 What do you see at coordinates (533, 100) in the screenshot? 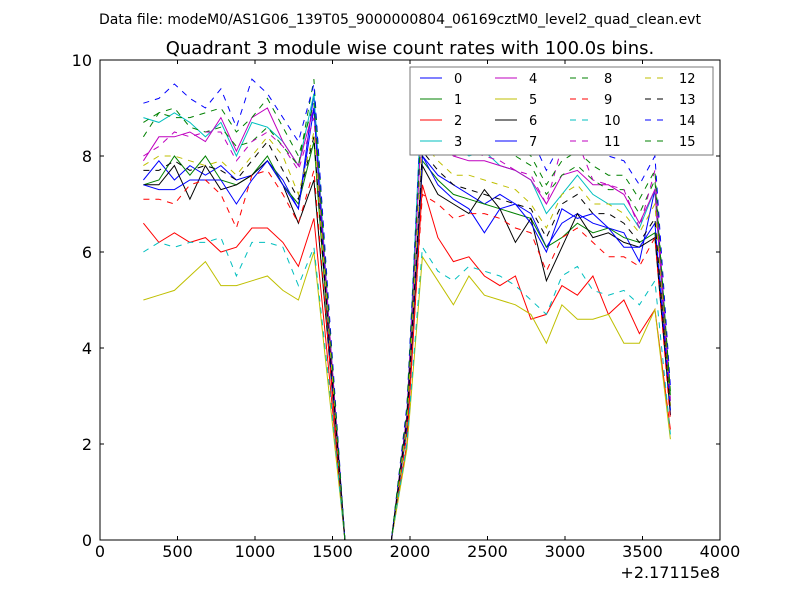
I see `legend-label-5: 5` at bounding box center [533, 100].